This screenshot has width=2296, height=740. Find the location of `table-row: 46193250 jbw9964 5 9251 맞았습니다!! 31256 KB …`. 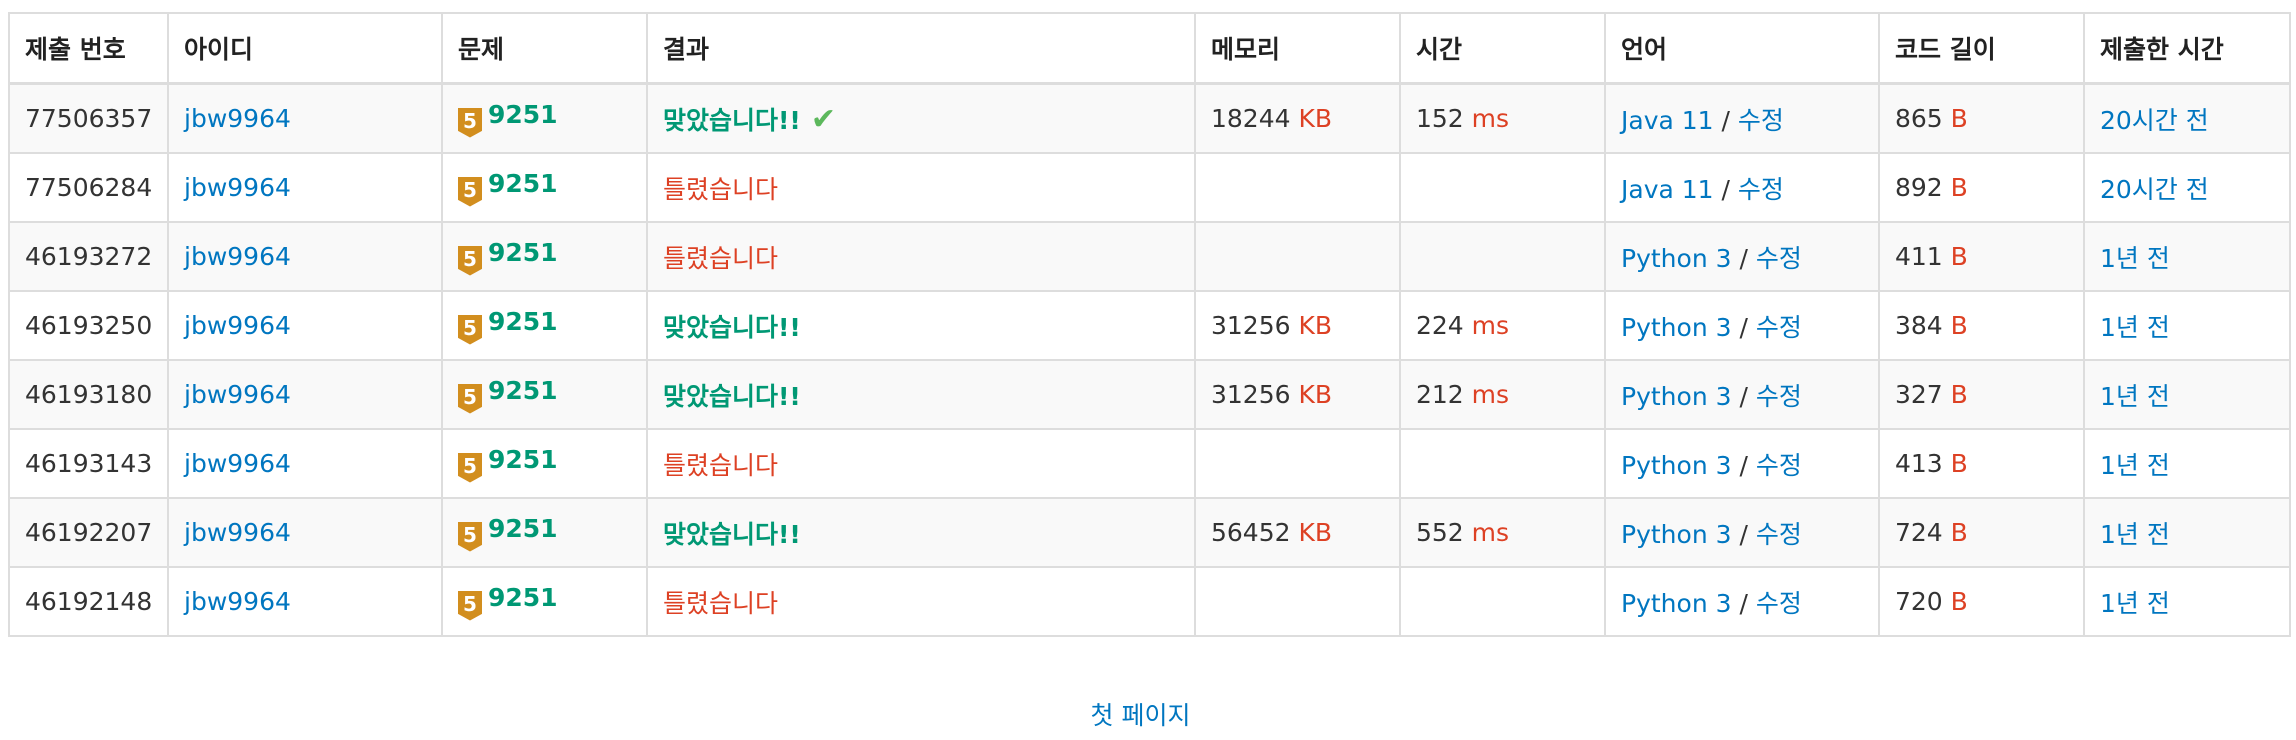

table-row: 46193250 jbw9964 5 9251 맞았습니다!! 31256 KB … is located at coordinates (1149, 325).